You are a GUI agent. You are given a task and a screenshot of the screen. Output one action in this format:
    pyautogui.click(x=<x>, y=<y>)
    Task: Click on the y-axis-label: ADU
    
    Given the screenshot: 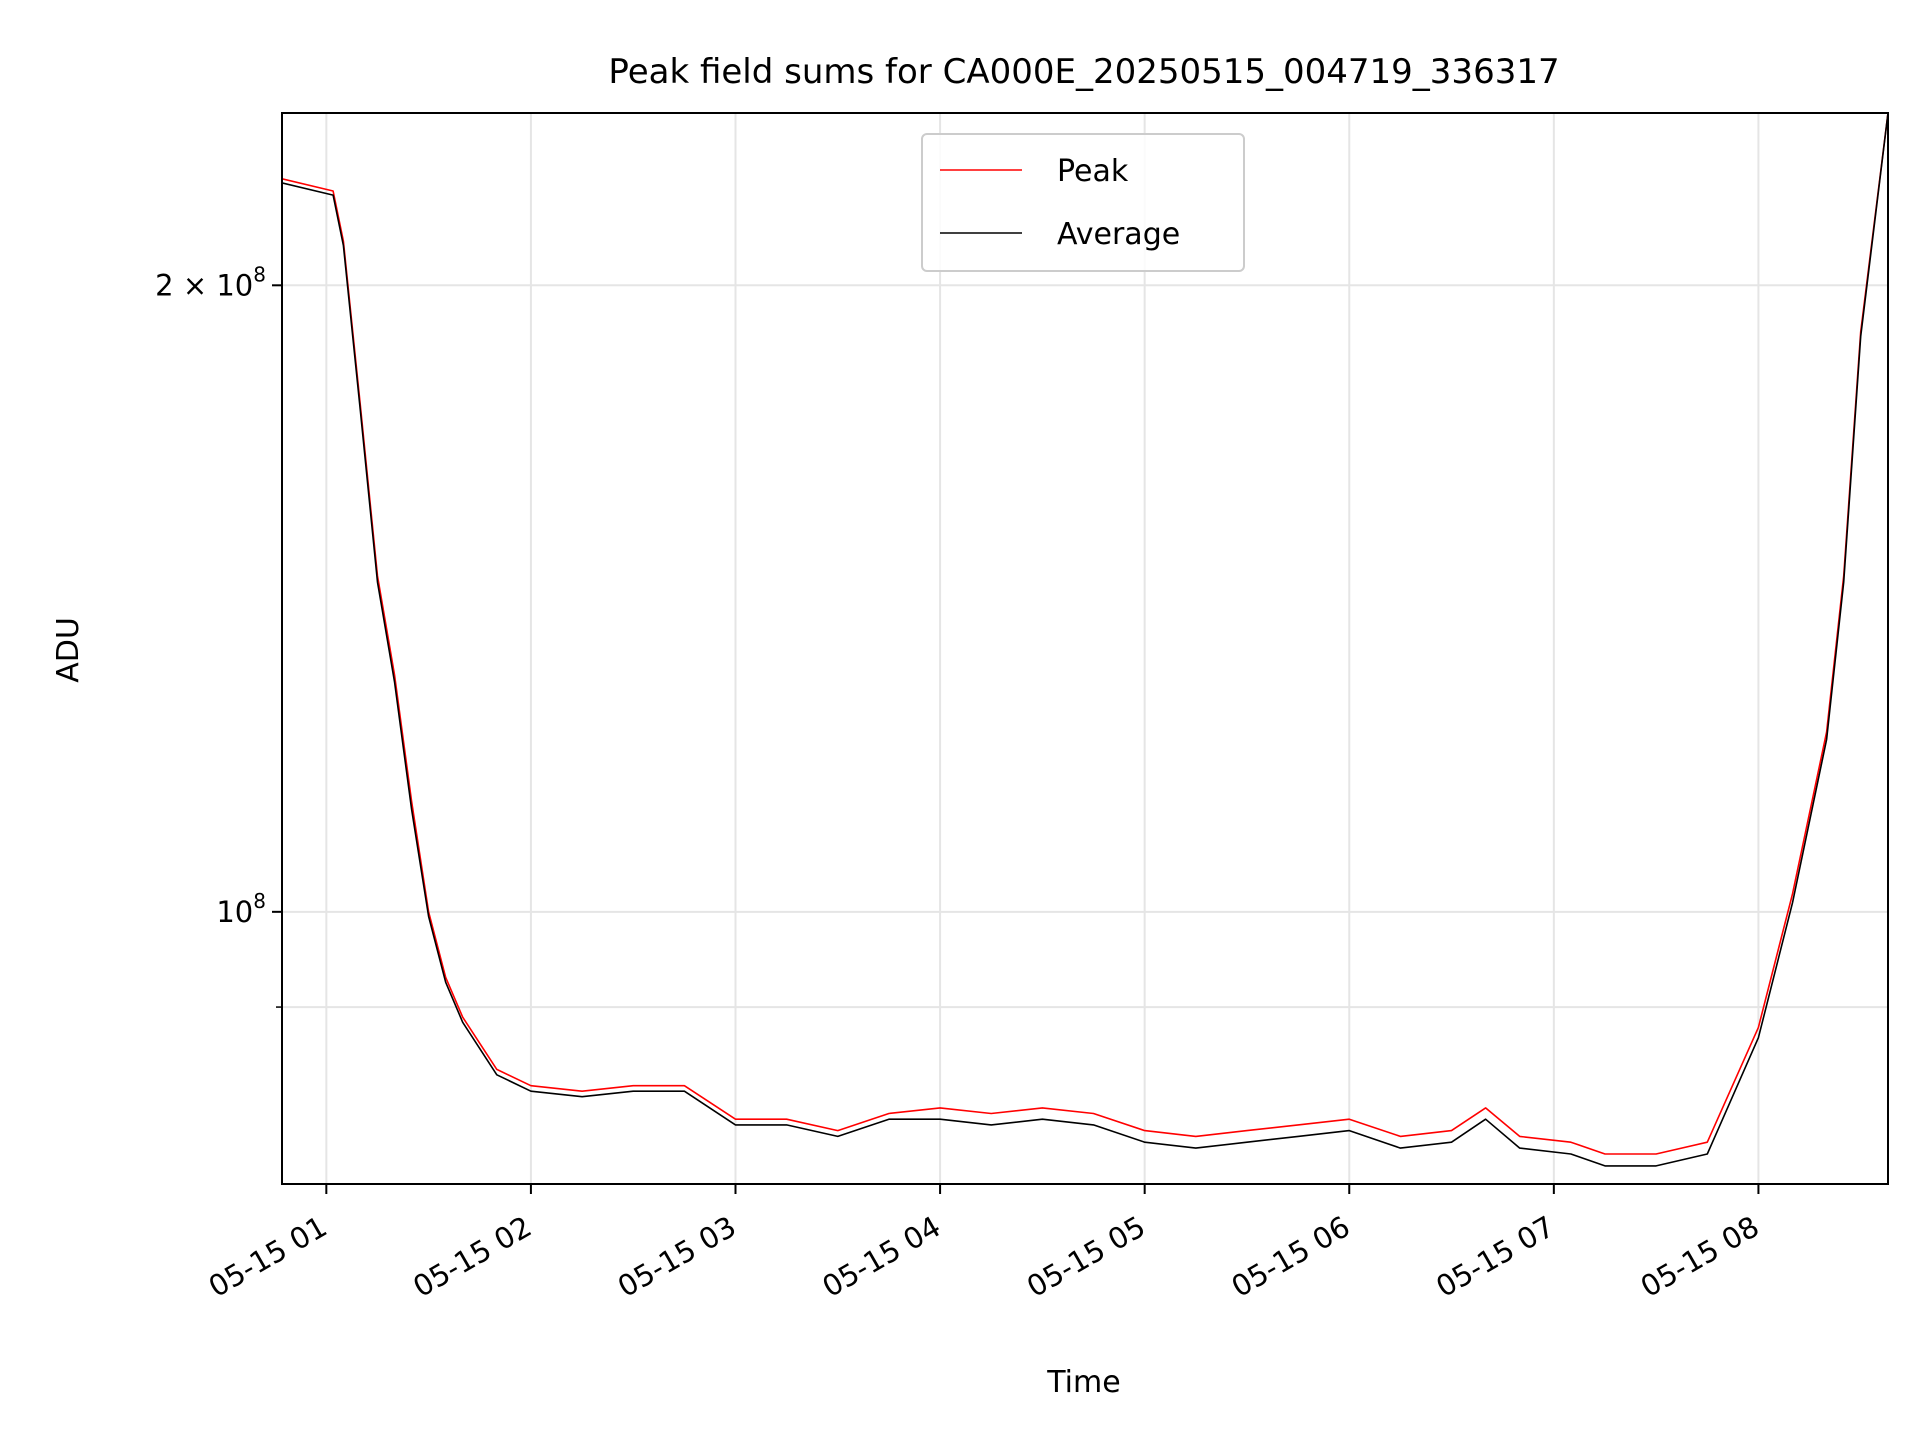 What is the action you would take?
    pyautogui.click(x=68, y=650)
    